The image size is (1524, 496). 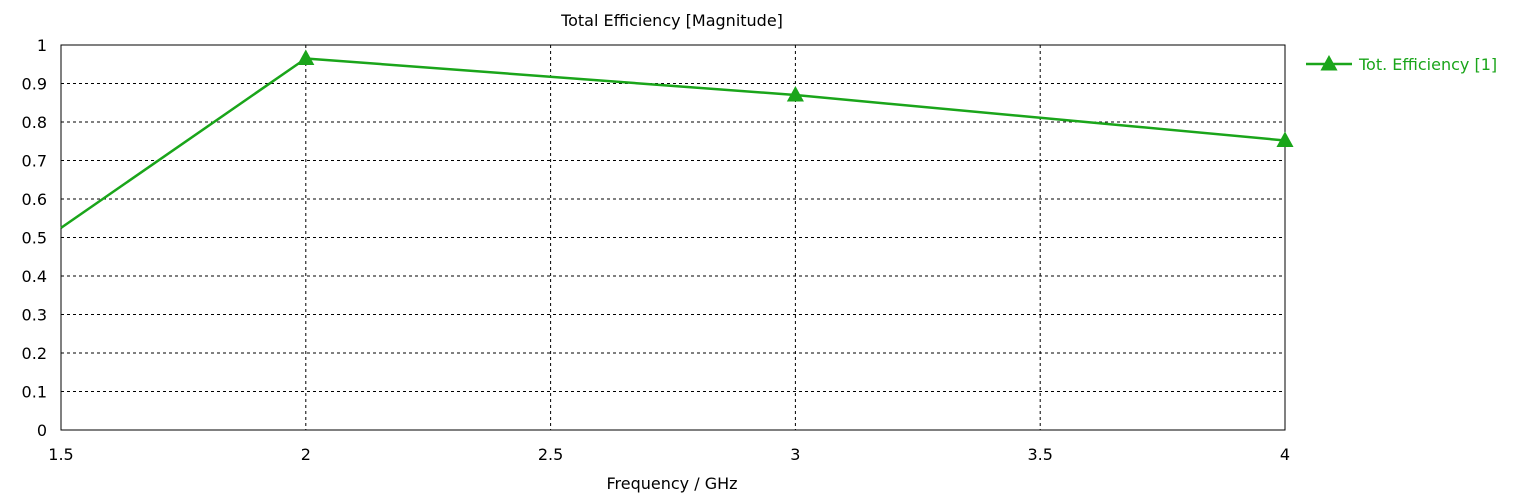 I want to click on y-tick-label: 0.8, so click(x=34, y=122).